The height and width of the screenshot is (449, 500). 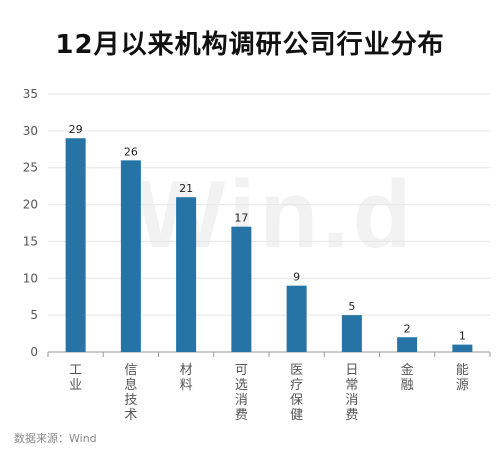 I want to click on data-label: 17, so click(x=241, y=218).